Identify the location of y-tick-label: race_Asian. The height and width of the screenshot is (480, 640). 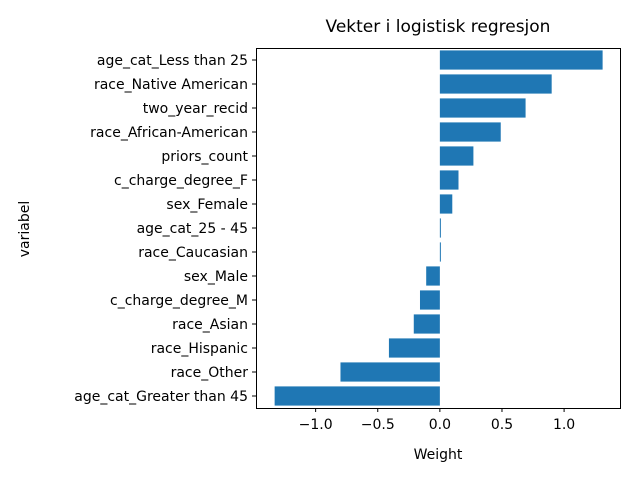
(210, 325).